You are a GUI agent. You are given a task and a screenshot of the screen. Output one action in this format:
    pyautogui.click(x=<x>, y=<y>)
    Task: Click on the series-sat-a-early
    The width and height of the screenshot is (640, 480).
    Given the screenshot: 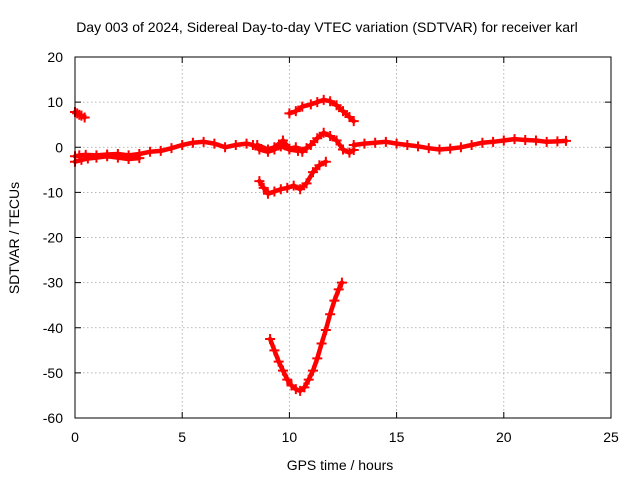 What is the action you would take?
    pyautogui.click(x=80, y=115)
    